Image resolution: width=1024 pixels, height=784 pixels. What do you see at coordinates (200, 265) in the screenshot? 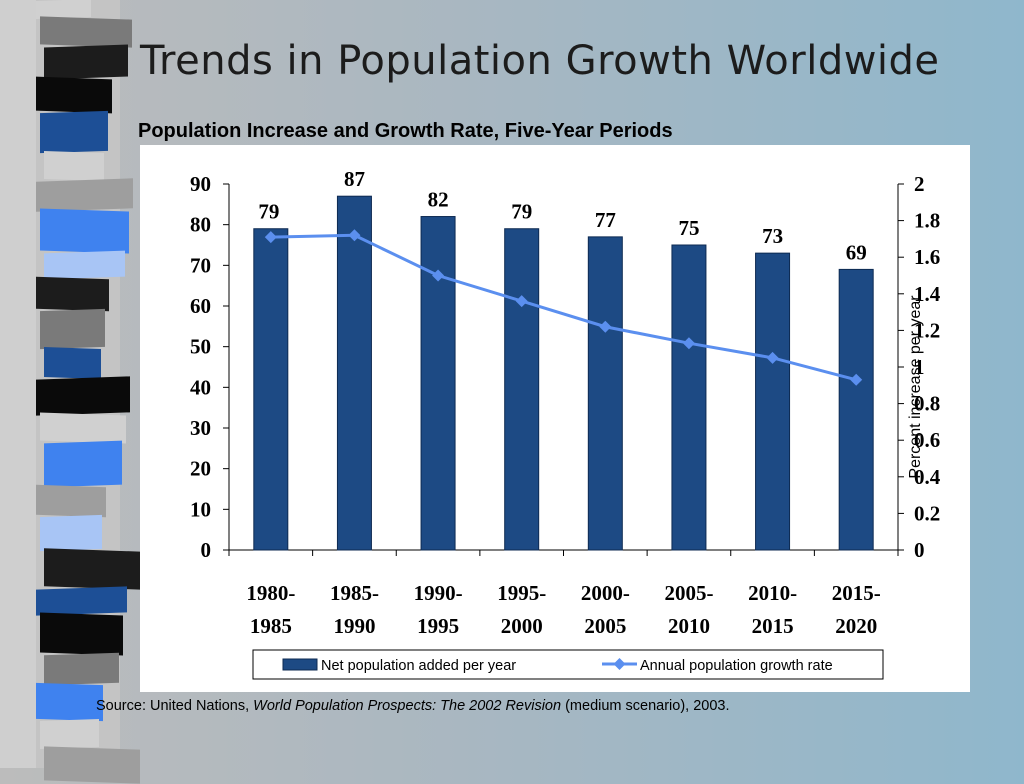
I see `y-tick-left-label: 70` at bounding box center [200, 265].